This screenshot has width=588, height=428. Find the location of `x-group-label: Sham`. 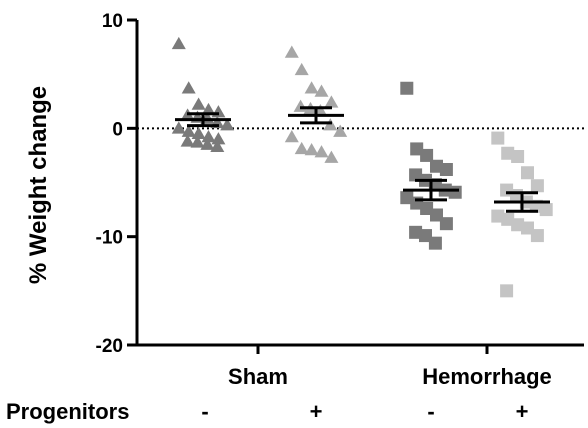

x-group-label: Sham is located at coordinates (258, 376).